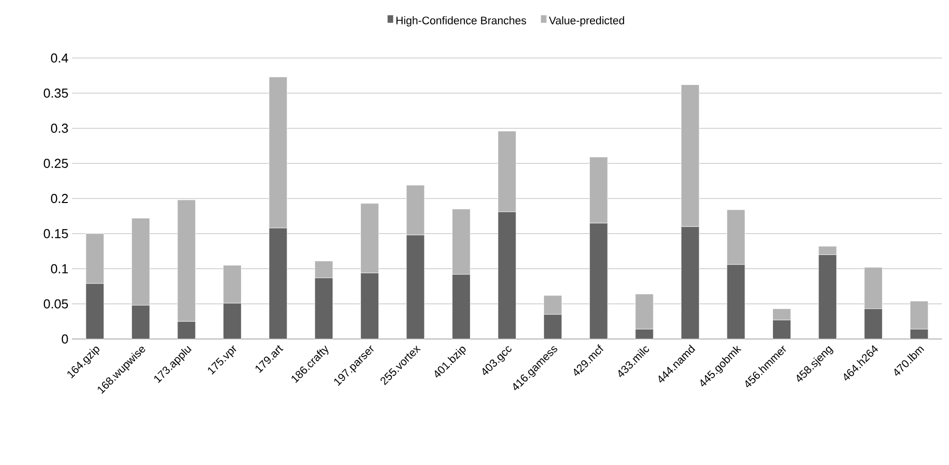  I want to click on y-tick-label: 0.25, so click(56, 163).